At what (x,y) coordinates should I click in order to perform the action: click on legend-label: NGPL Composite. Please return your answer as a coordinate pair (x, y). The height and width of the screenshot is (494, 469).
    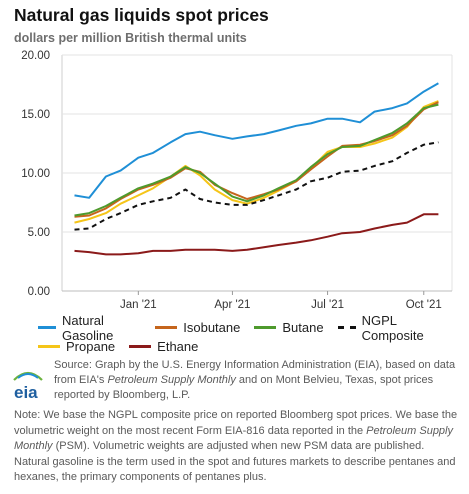
    Looking at the image, I should click on (392, 327).